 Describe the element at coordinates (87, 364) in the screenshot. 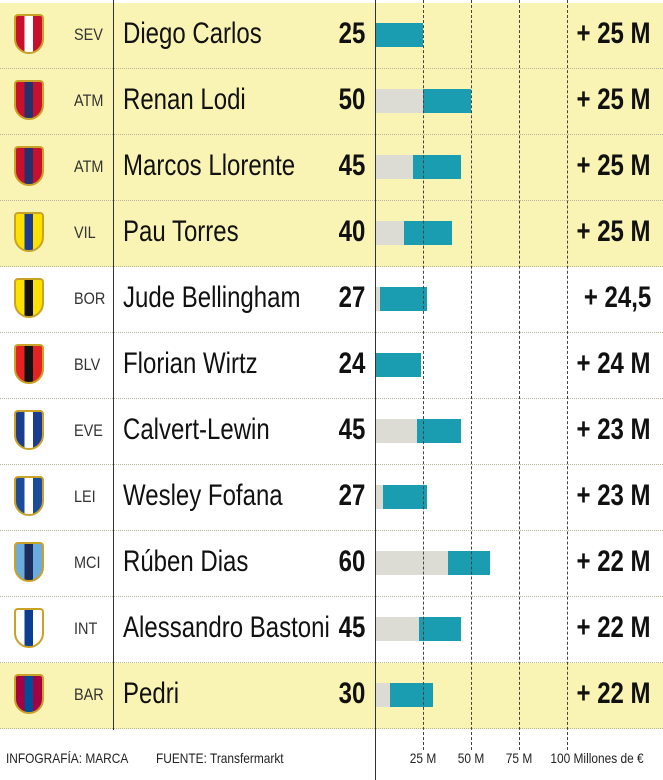

I see `club-abbr: BLV` at that location.